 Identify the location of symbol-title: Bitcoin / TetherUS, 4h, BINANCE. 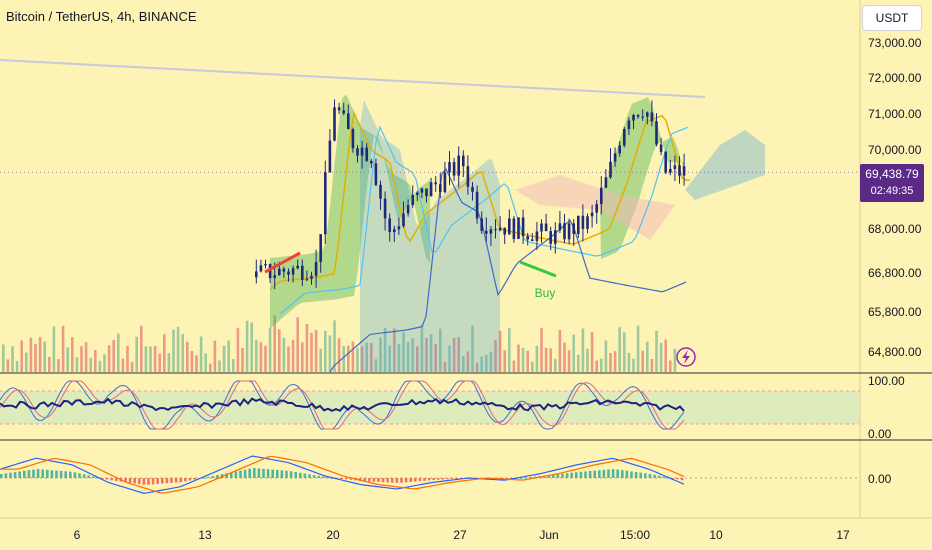
(101, 16).